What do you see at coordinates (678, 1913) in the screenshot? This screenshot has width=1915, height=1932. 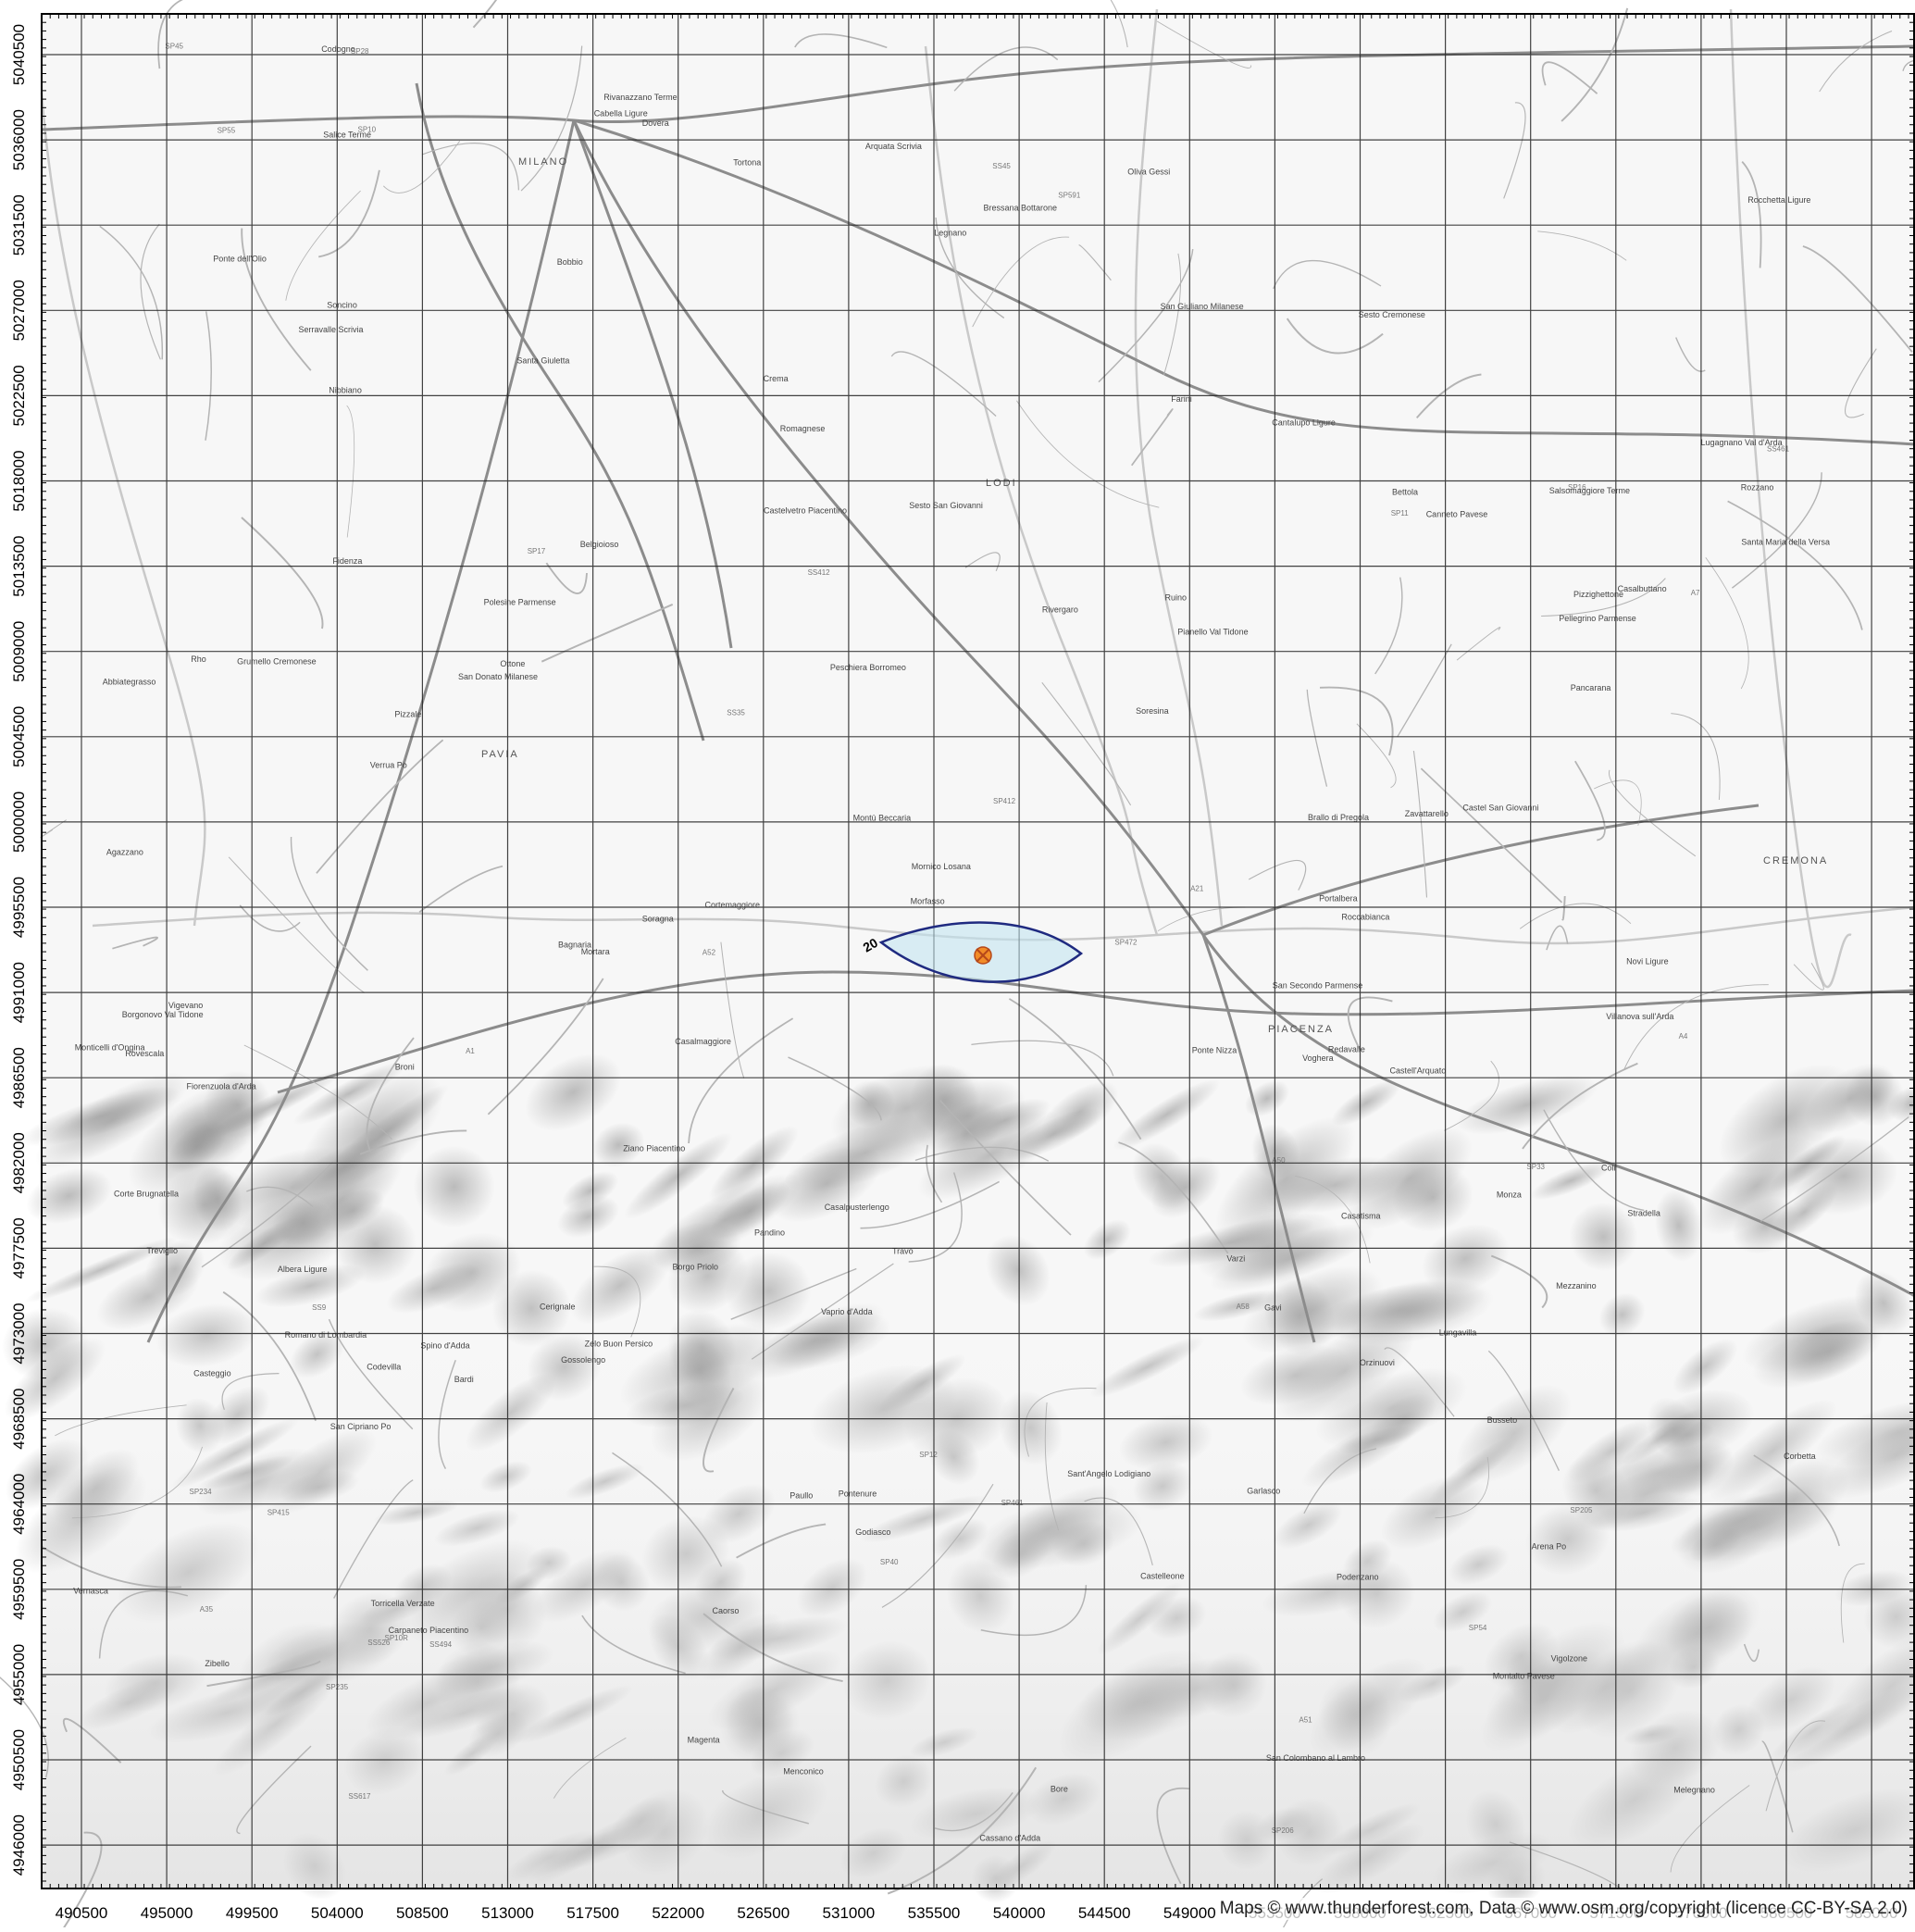 I see `x-tick-label: 522000` at bounding box center [678, 1913].